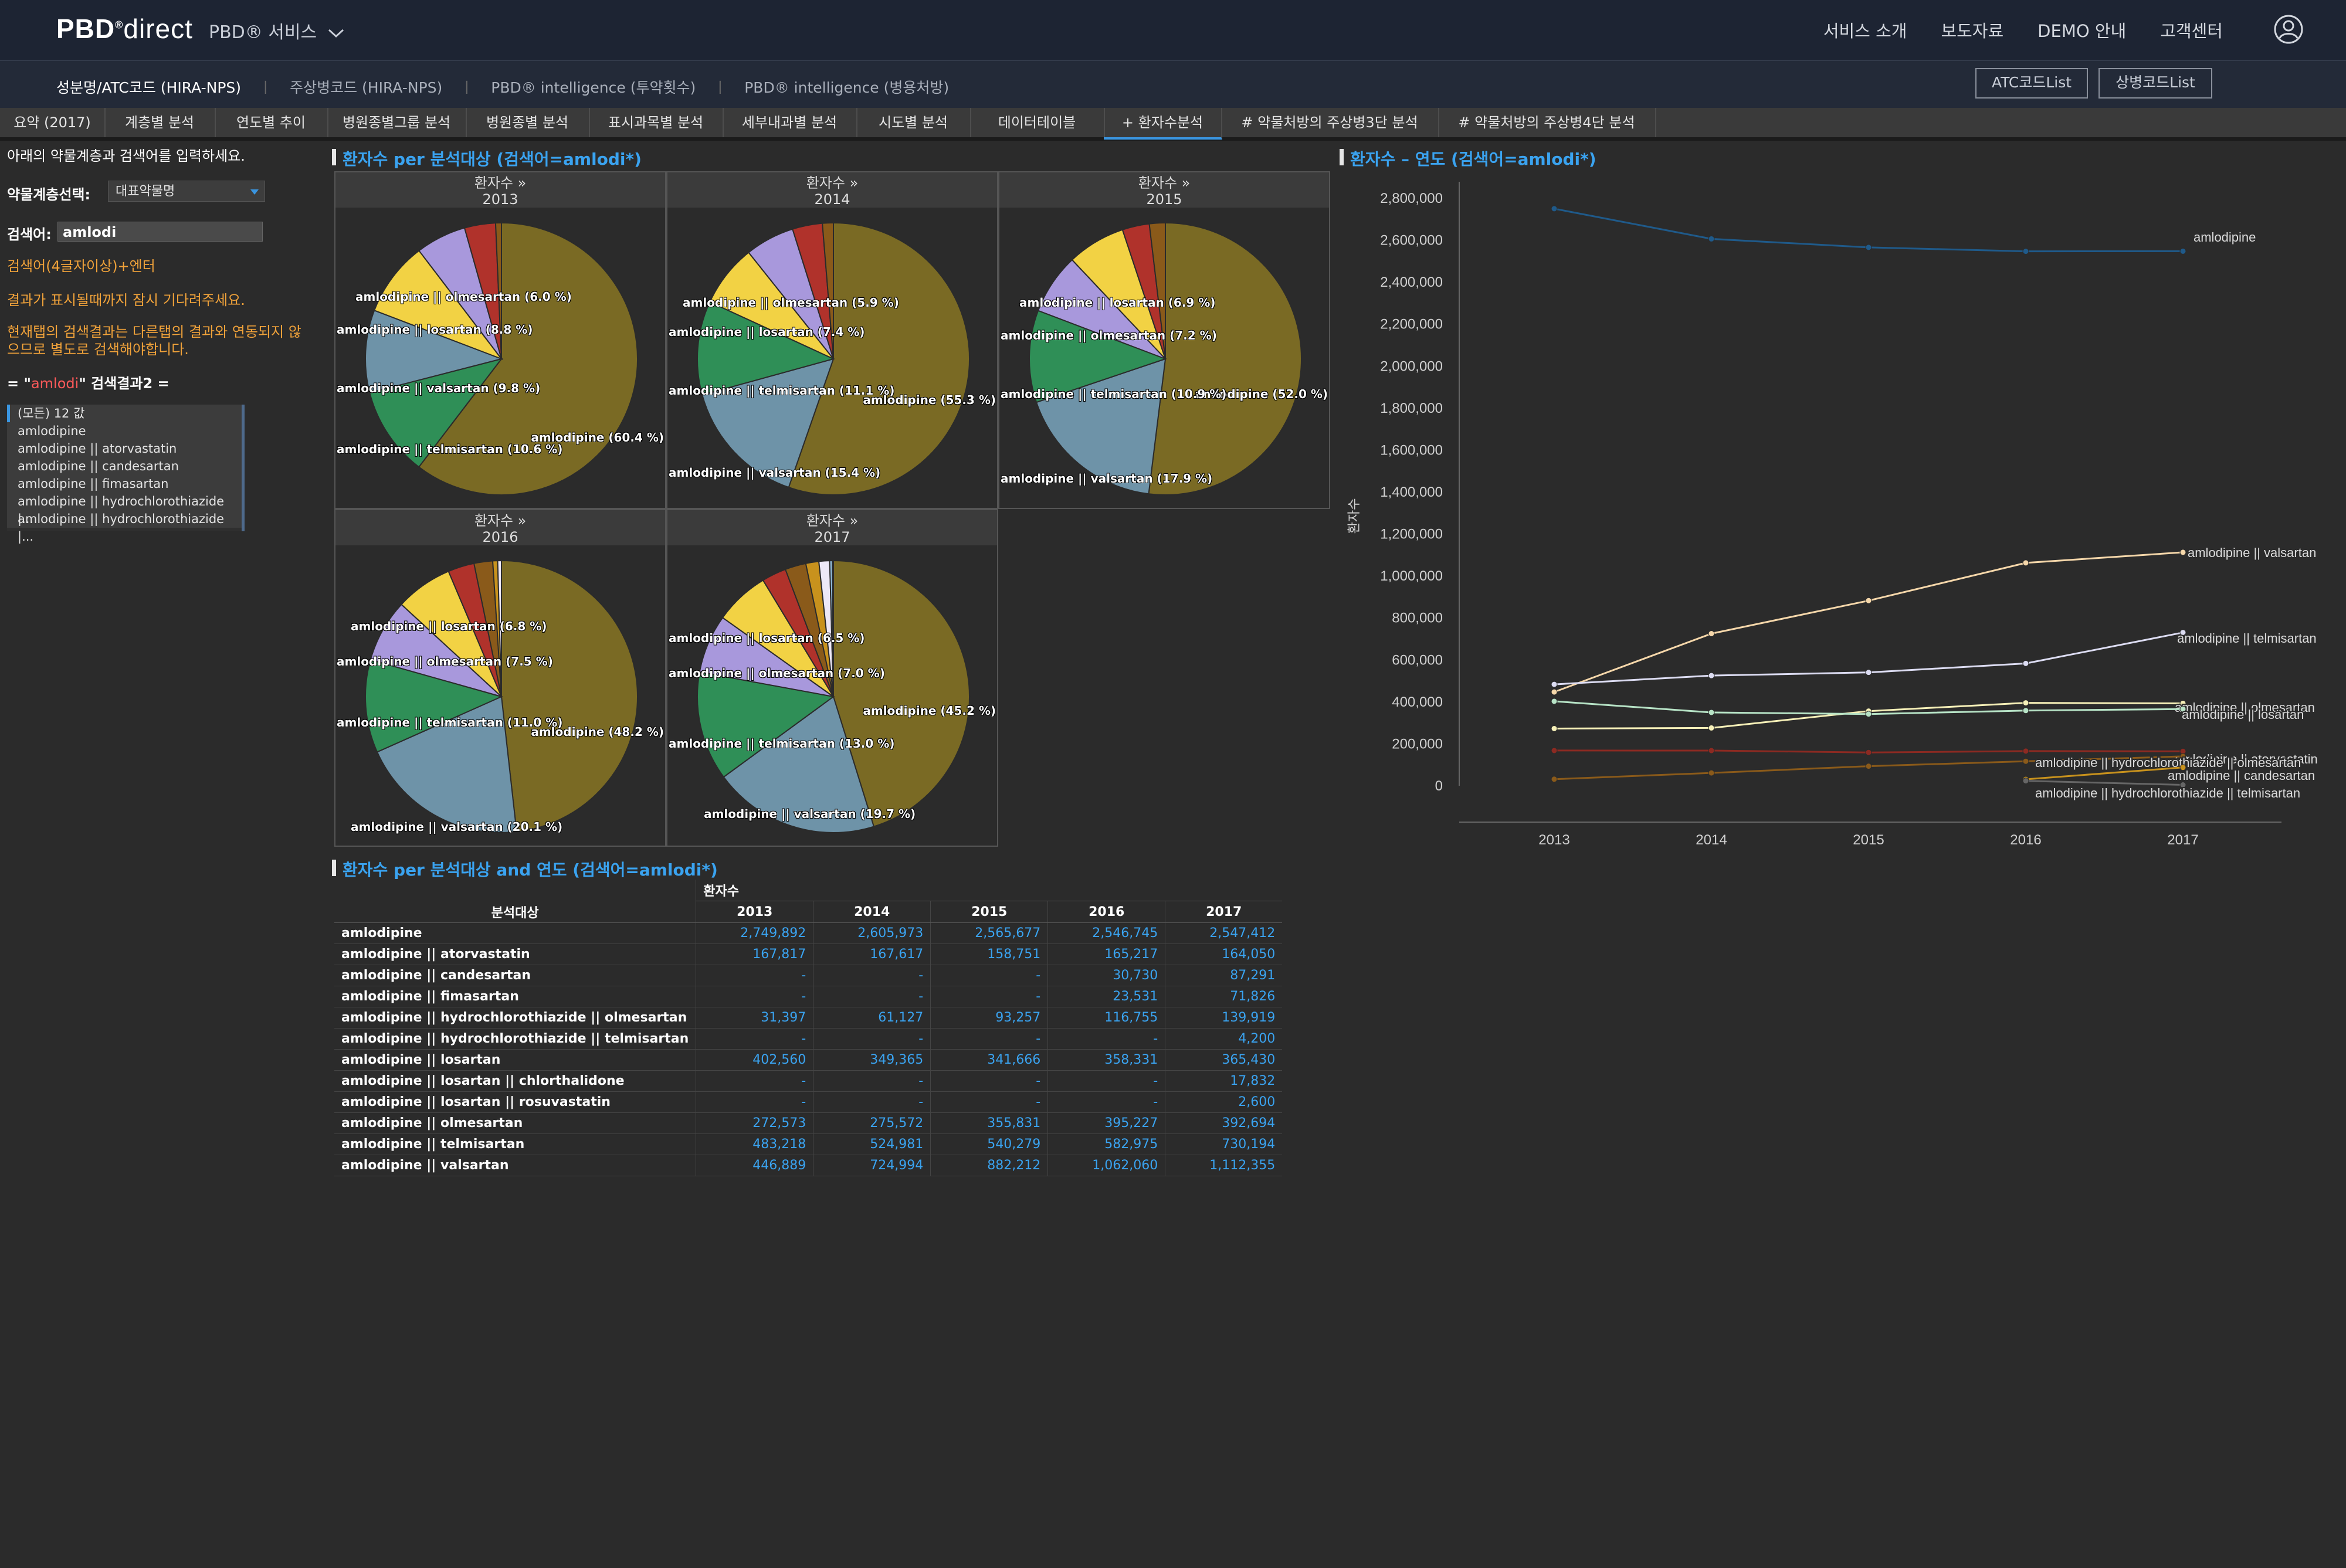  What do you see at coordinates (500, 190) in the screenshot?
I see `pie-header: 환자수 » 2013` at bounding box center [500, 190].